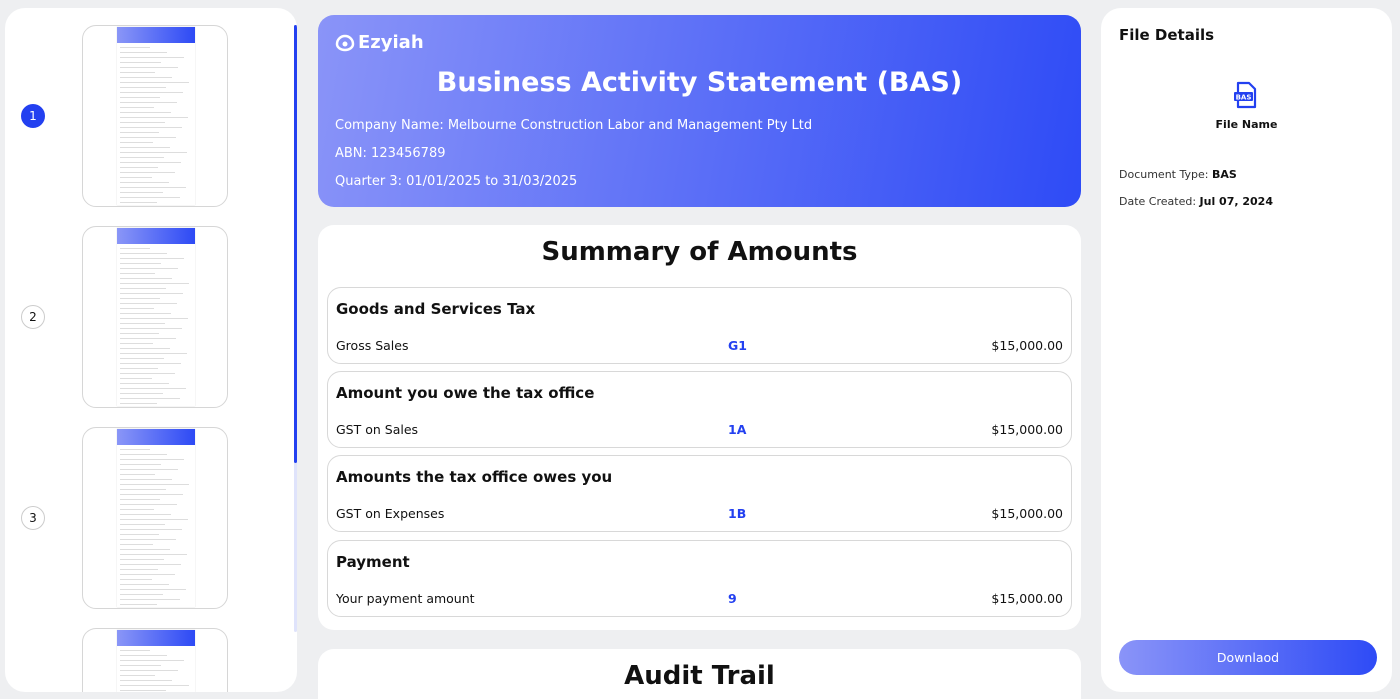  Describe the element at coordinates (1246, 124) in the screenshot. I see `file-name: File Name` at that location.